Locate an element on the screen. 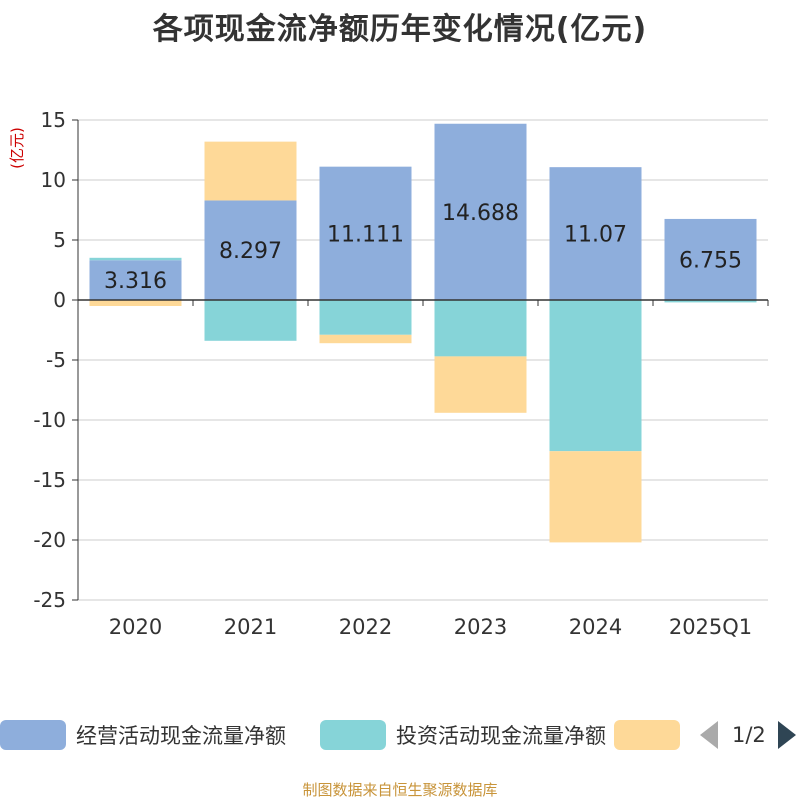 The image size is (800, 800). x-tick-label: 2025Q1 is located at coordinates (710, 627).